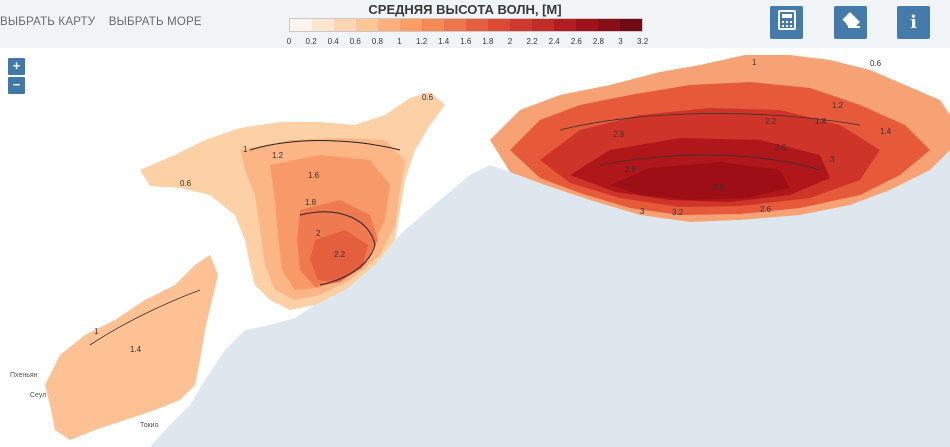 Image resolution: width=950 pixels, height=447 pixels. What do you see at coordinates (16, 66) in the screenshot?
I see `zoom-in-button: +` at bounding box center [16, 66].